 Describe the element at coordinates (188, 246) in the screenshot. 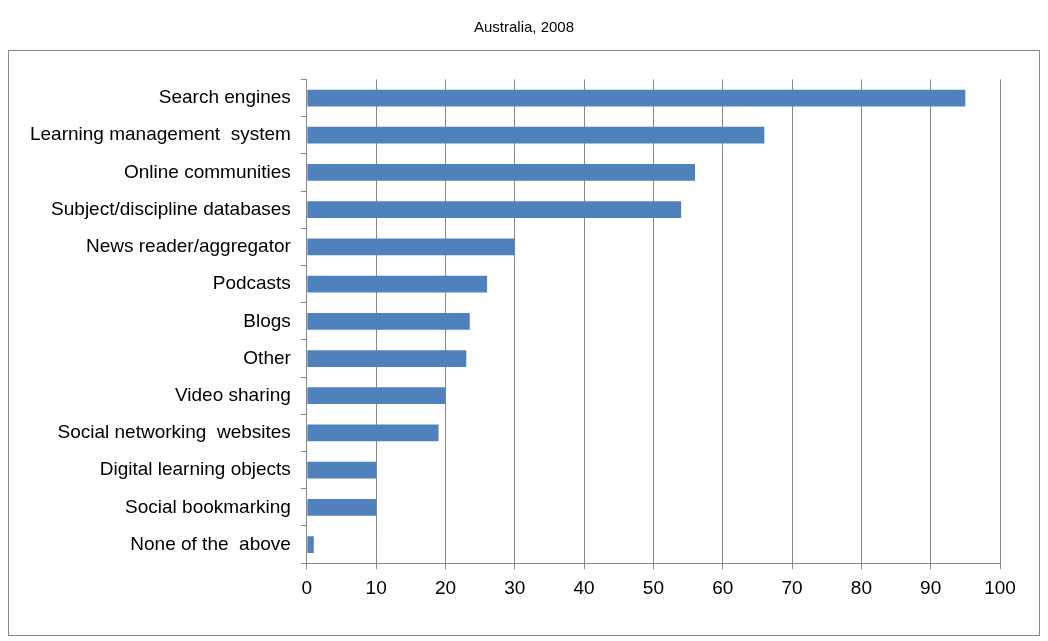

I see `y-tick-label: News reader/aggregator` at that location.